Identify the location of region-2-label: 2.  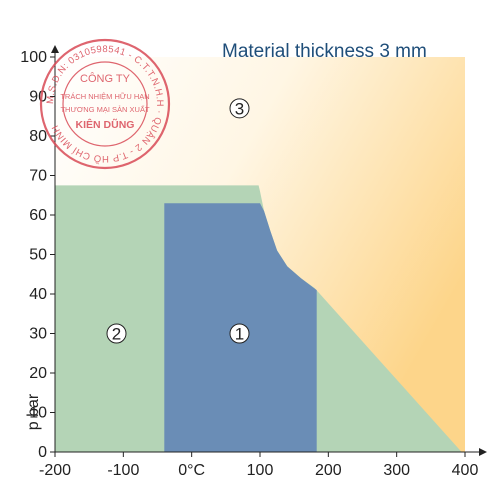
(116, 334).